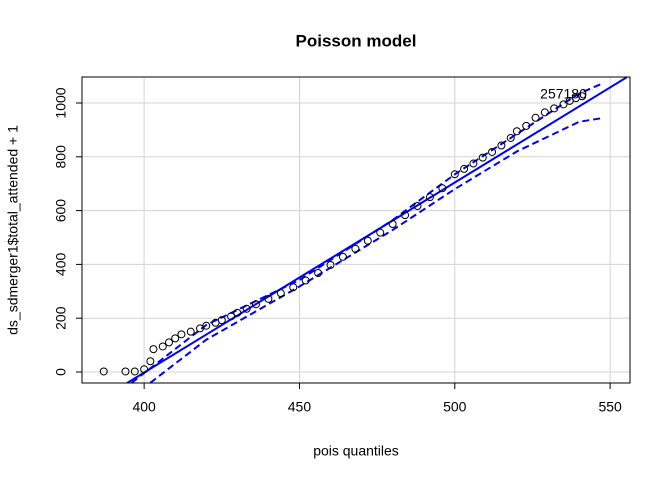  What do you see at coordinates (455, 407) in the screenshot?
I see `x-tick-label: 500` at bounding box center [455, 407].